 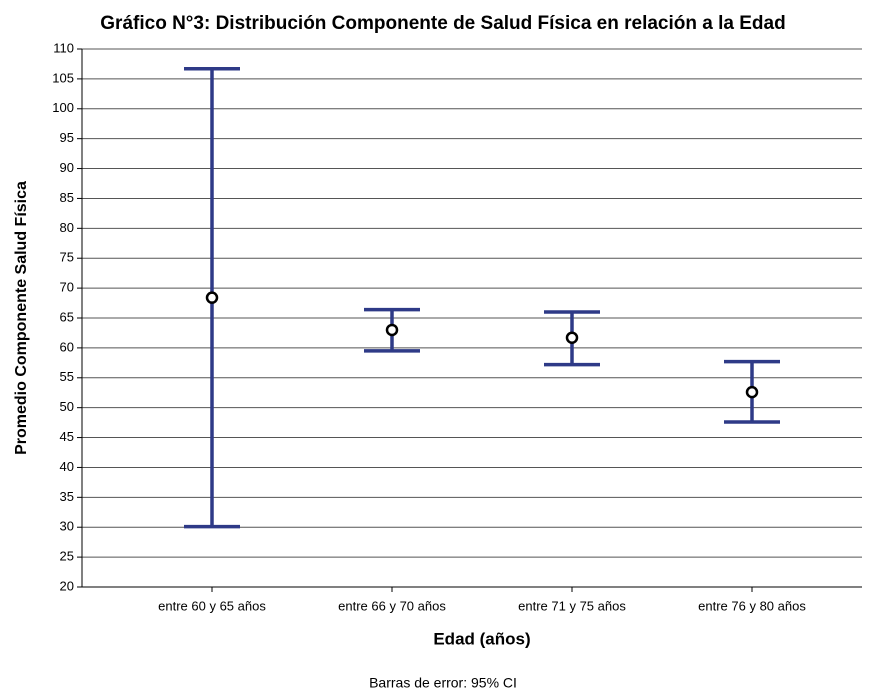 What do you see at coordinates (67, 376) in the screenshot?
I see `y-tick-label: 55` at bounding box center [67, 376].